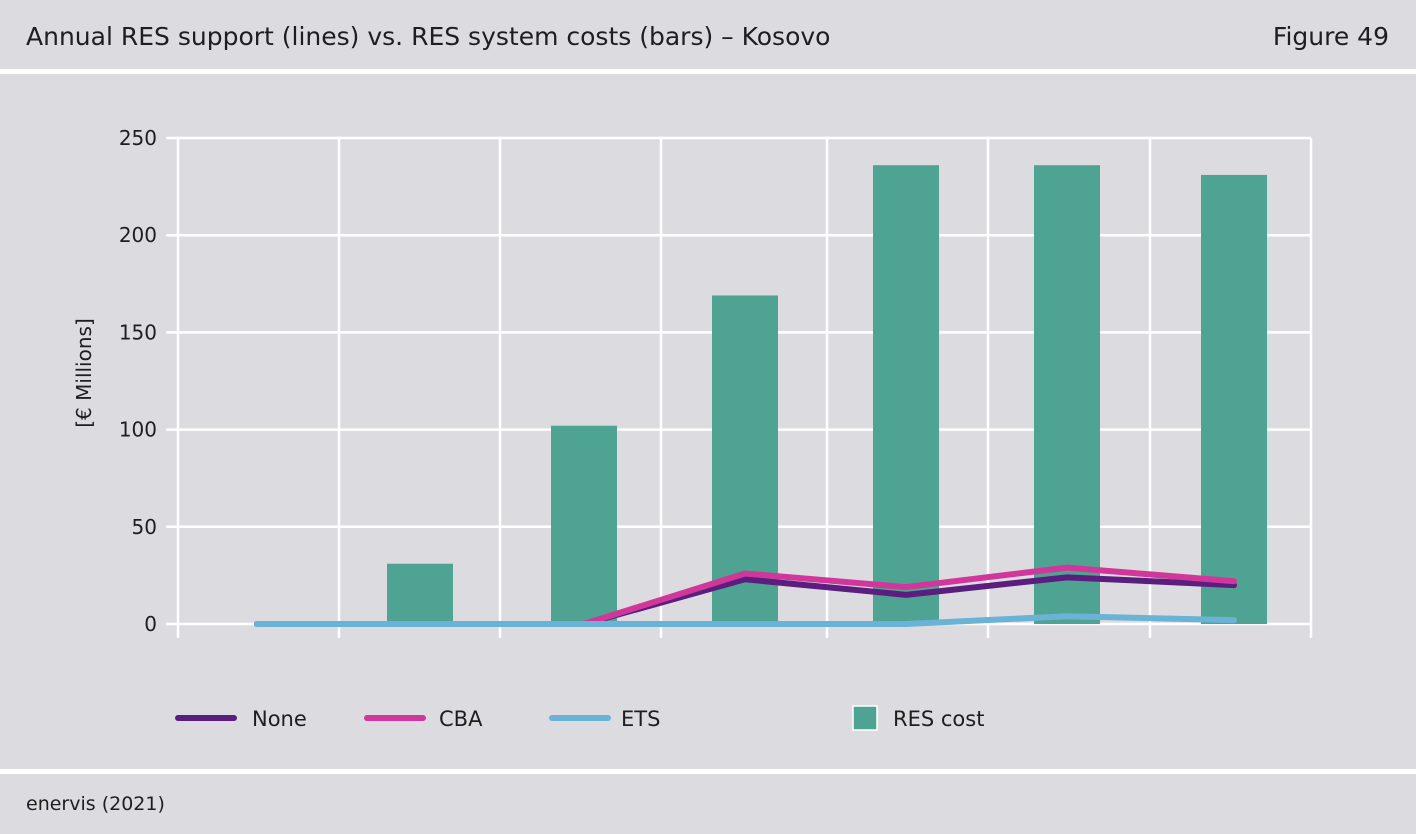  Describe the element at coordinates (138, 332) in the screenshot. I see `y-tick-label: 150` at that location.